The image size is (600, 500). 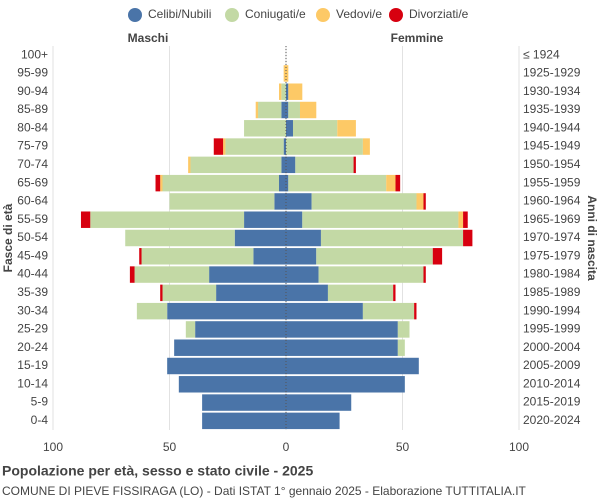 What do you see at coordinates (8, 237) in the screenshot?
I see `y-axis-label: Fasce di età` at bounding box center [8, 237].